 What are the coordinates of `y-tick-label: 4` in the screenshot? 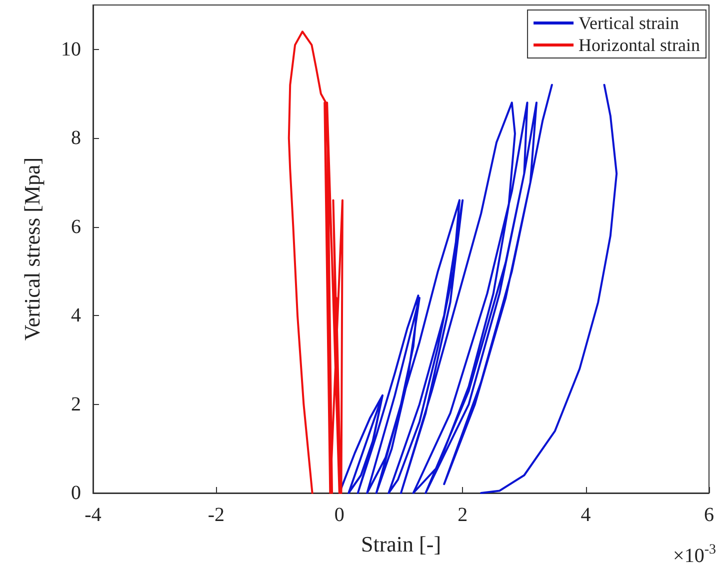 It's located at (76, 315).